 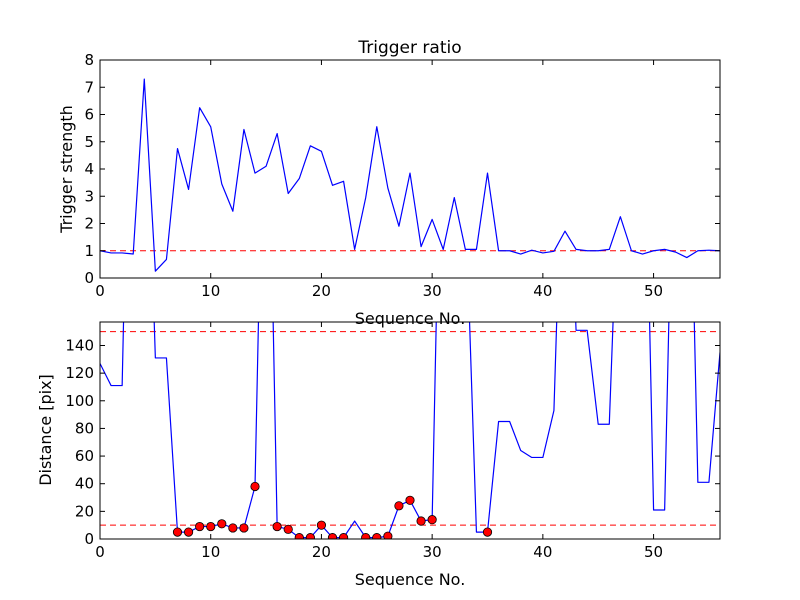 I want to click on y-tick-label: 120, so click(x=79, y=373).